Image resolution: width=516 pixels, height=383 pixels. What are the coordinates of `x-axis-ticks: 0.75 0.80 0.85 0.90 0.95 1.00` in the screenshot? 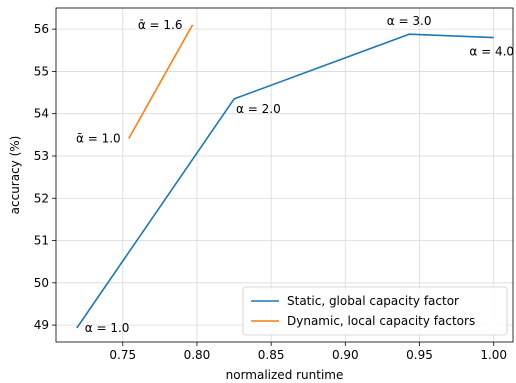 It's located at (308, 352).